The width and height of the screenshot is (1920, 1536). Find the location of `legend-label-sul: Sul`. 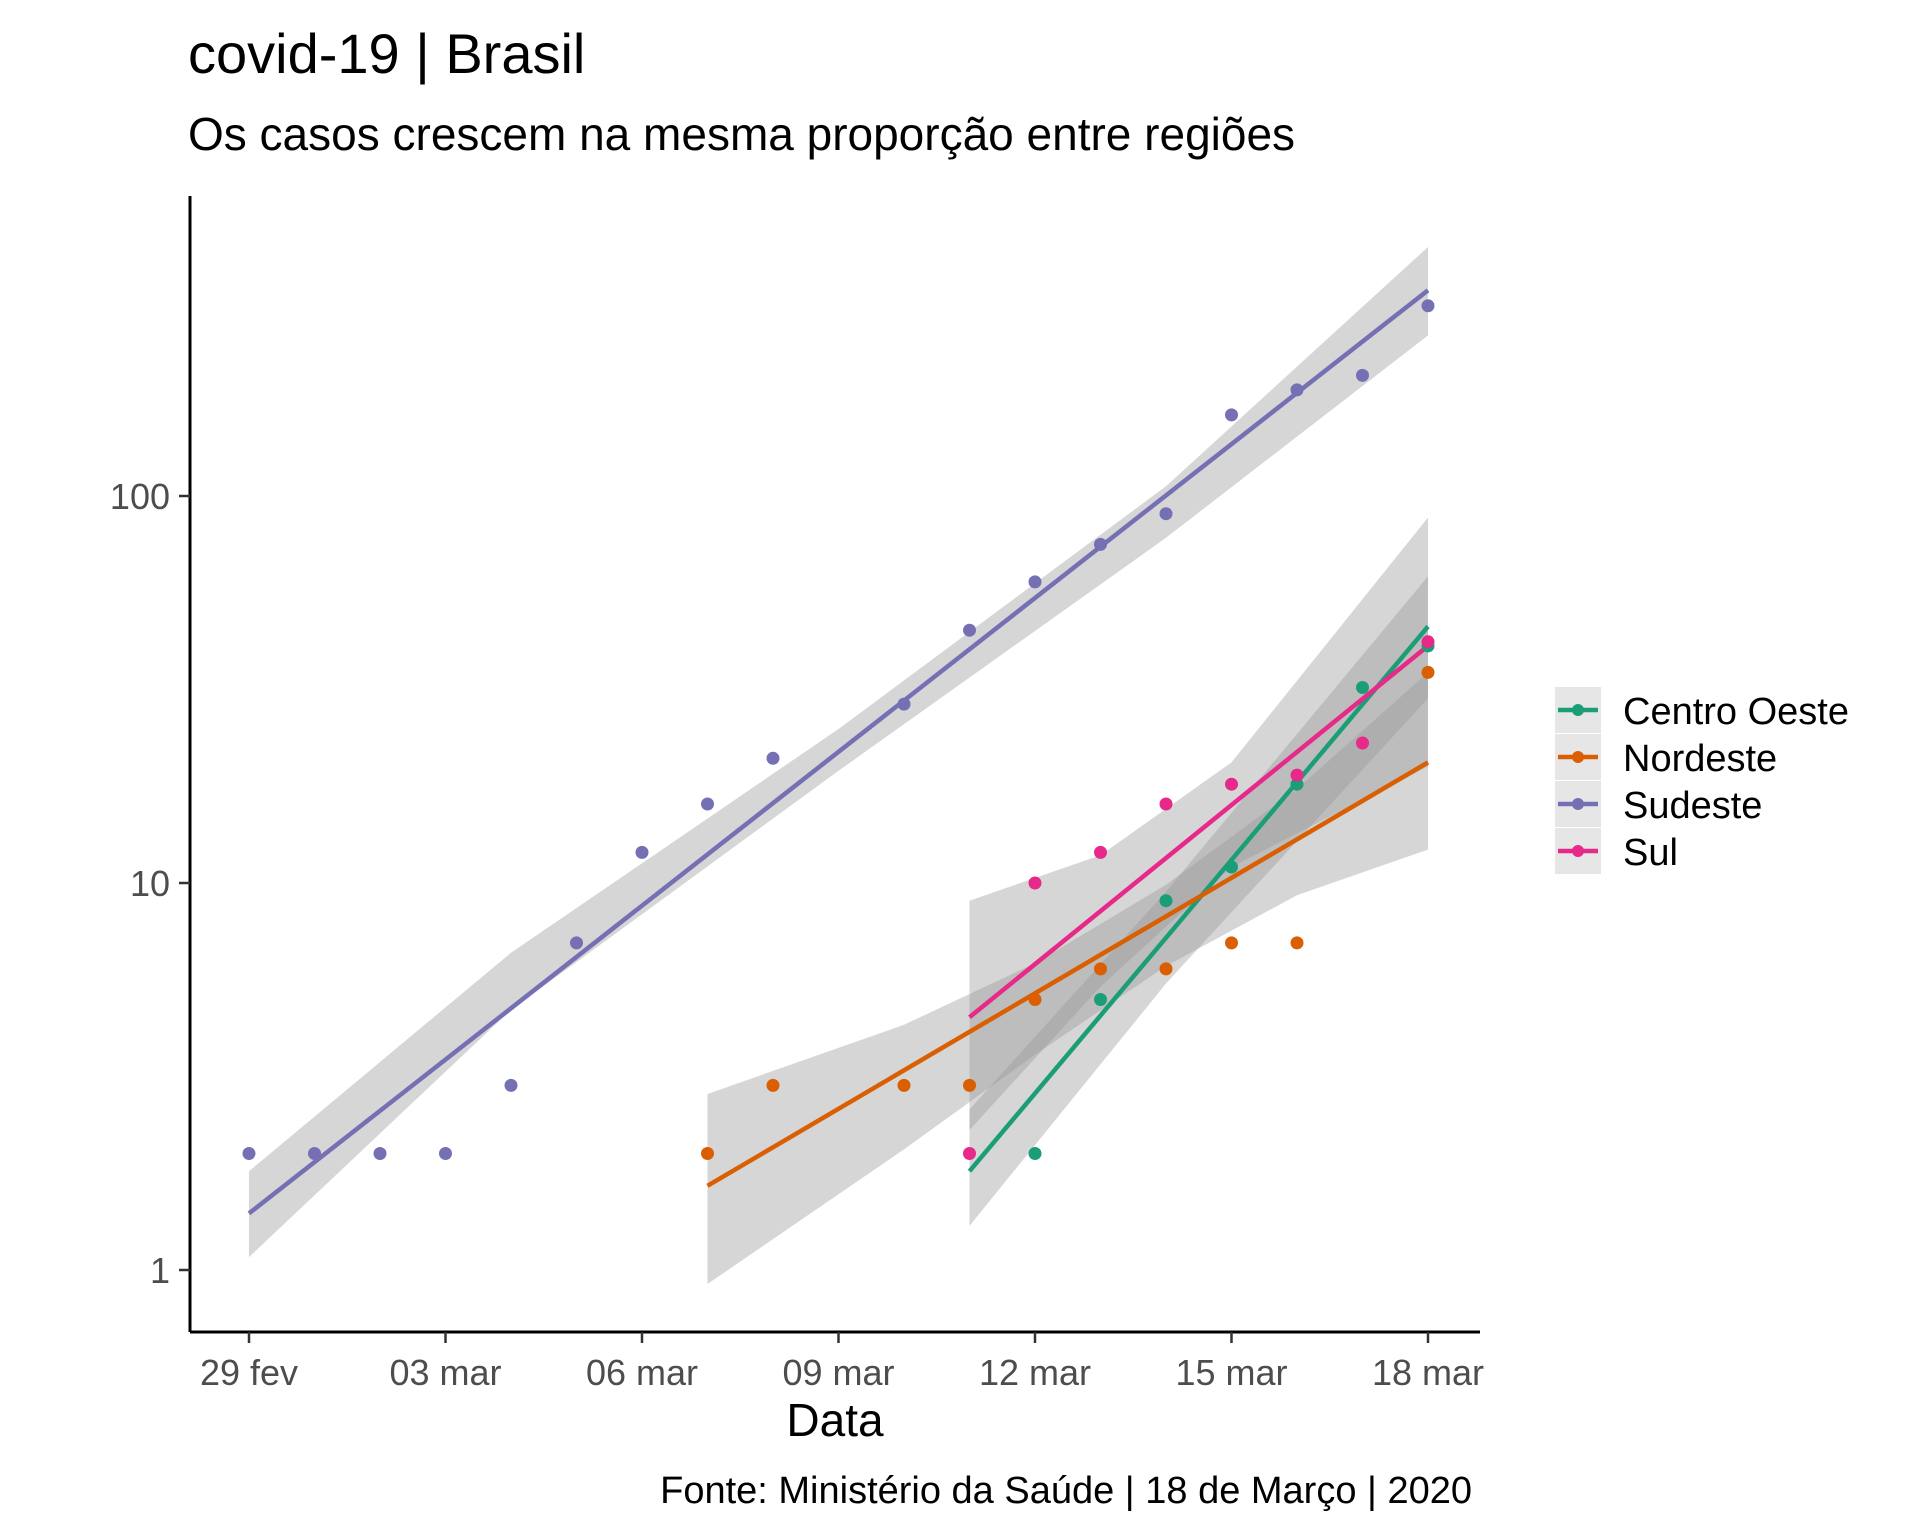

legend-label-sul: Sul is located at coordinates (1650, 853).